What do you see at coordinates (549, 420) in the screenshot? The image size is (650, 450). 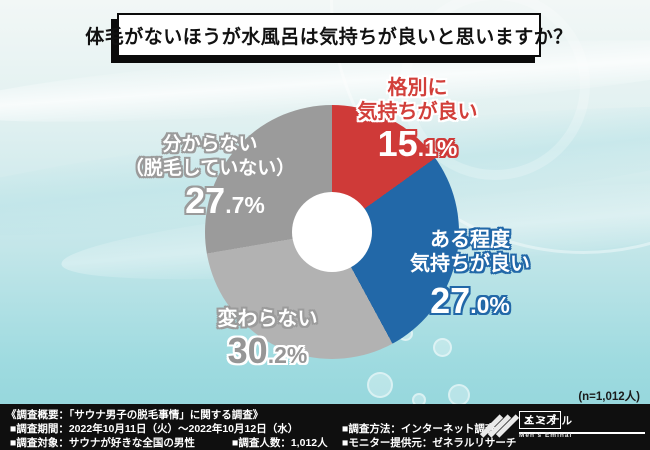 I see `brand-name-rest: エミナル` at bounding box center [549, 420].